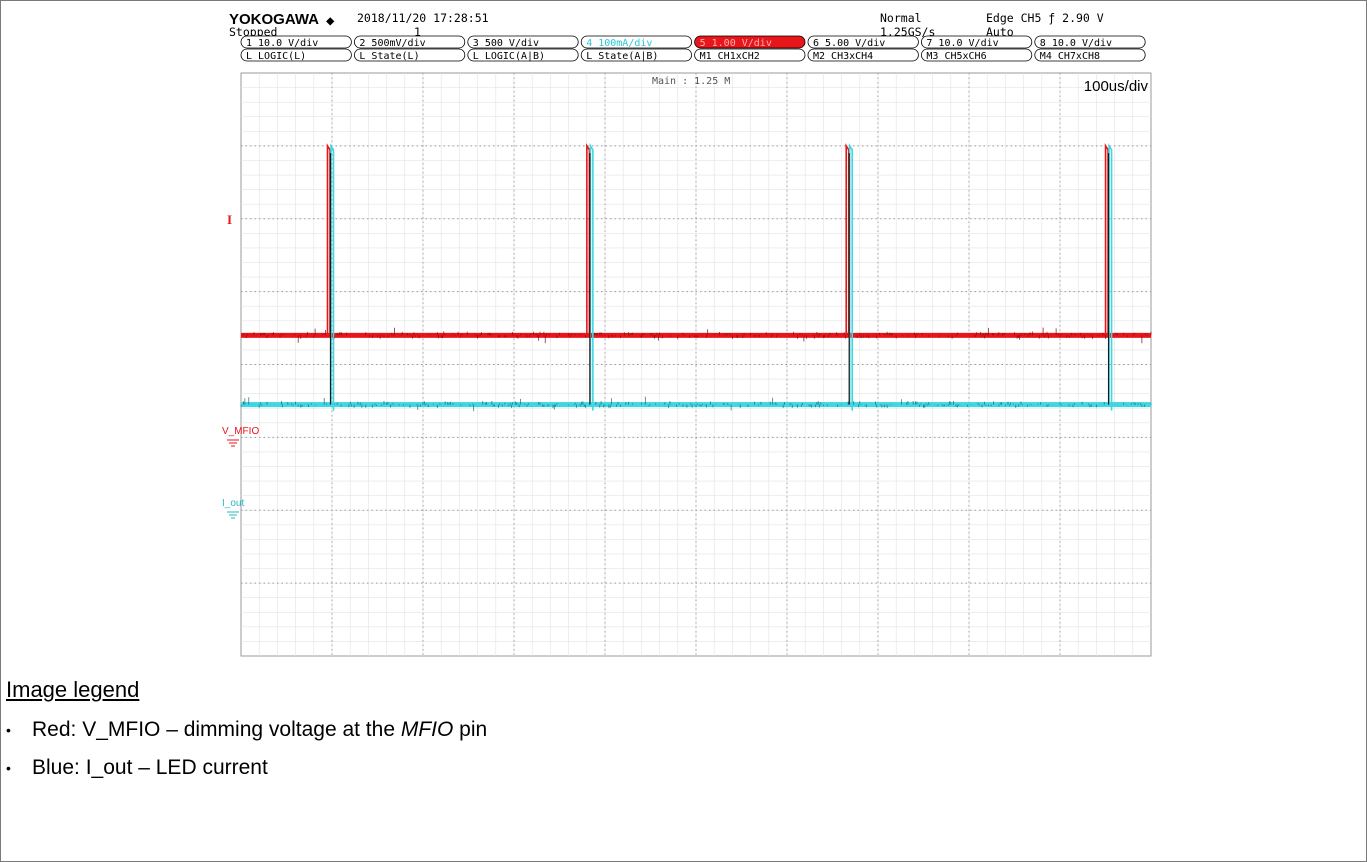 This screenshot has height=862, width=1367. I want to click on trigger-setting: Edge CH5 ƒ 2.90 V, so click(1045, 18).